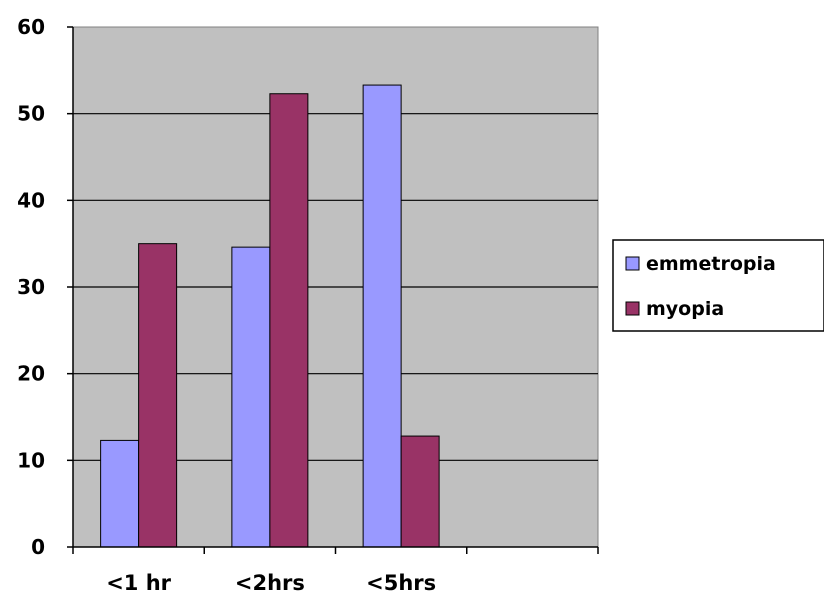 The height and width of the screenshot is (610, 824). What do you see at coordinates (401, 583) in the screenshot?
I see `x-category-label: <5hrs` at bounding box center [401, 583].